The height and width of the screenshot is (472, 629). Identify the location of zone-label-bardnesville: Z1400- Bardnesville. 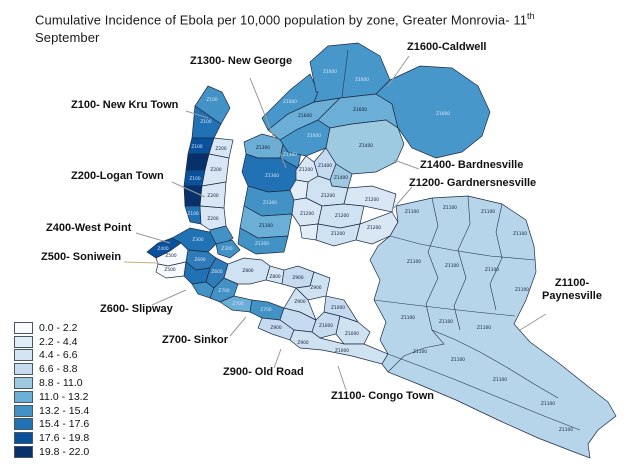
(472, 165).